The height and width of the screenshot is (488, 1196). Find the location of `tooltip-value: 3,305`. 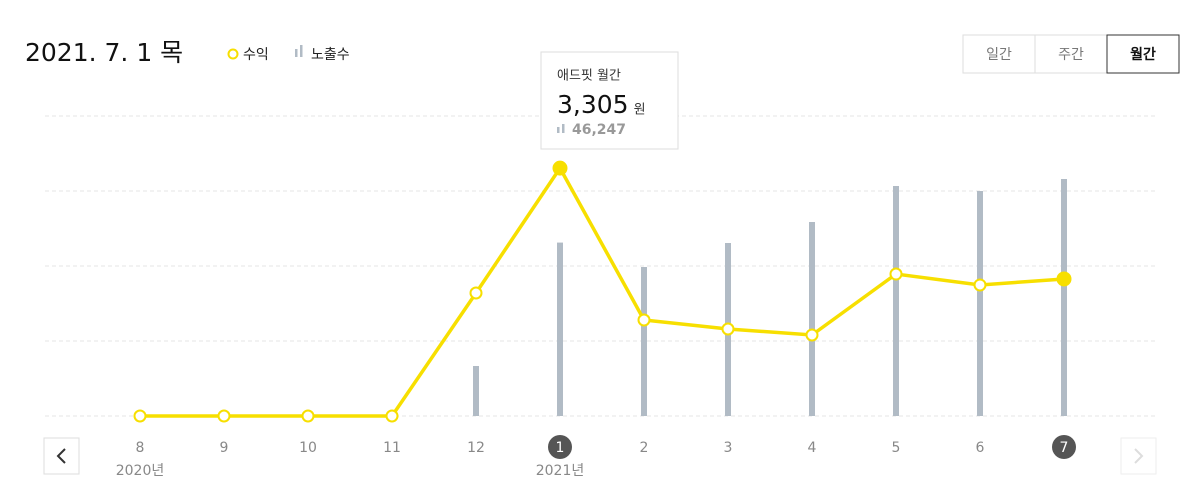

tooltip-value: 3,305 is located at coordinates (593, 104).